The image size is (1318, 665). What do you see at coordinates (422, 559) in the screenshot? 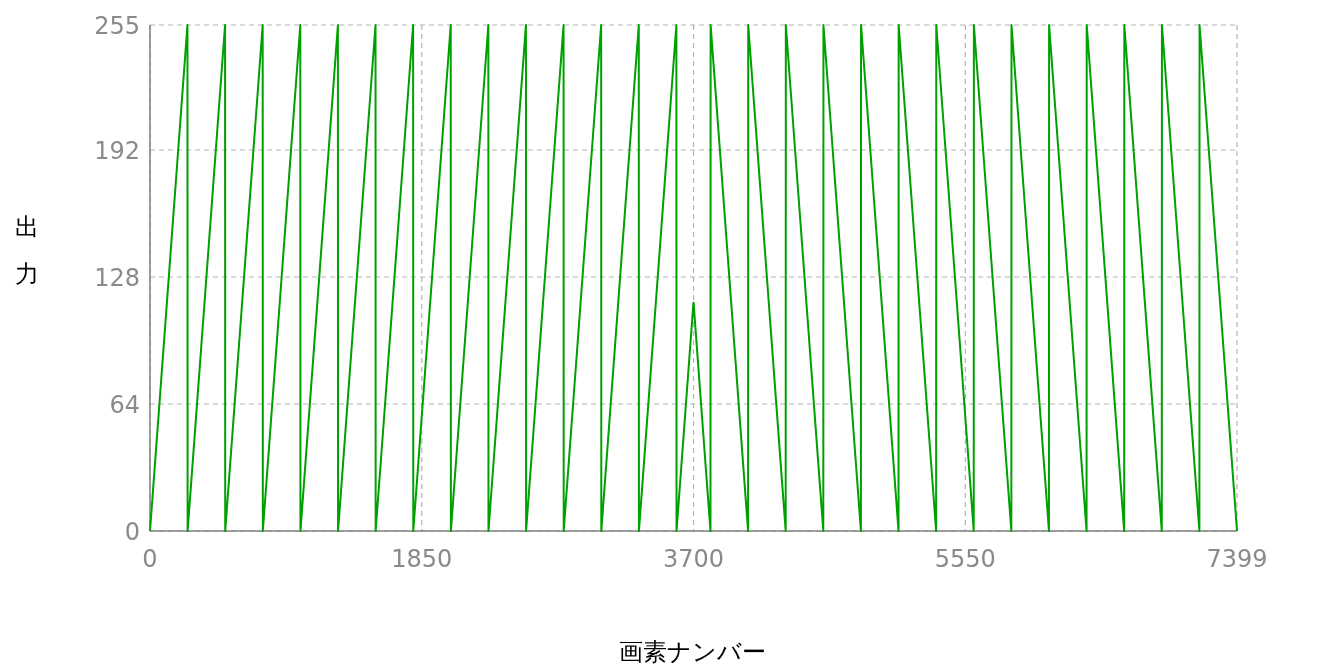
I see `x-tick-label: 1850` at bounding box center [422, 559].